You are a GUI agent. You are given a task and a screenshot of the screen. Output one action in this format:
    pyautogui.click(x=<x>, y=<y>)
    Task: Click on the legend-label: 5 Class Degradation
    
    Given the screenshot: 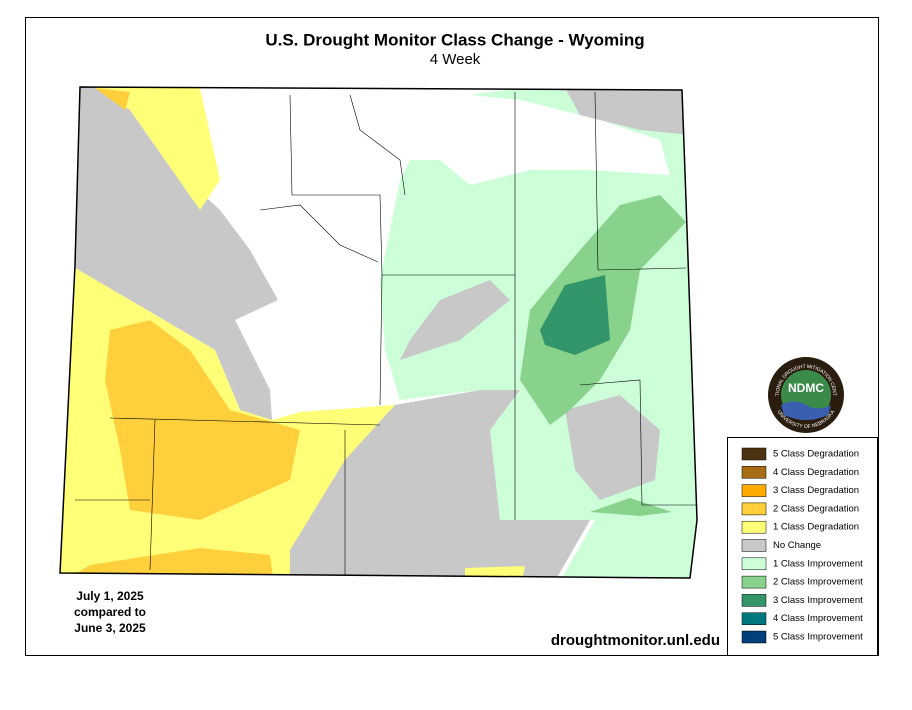 What is the action you would take?
    pyautogui.click(x=816, y=454)
    